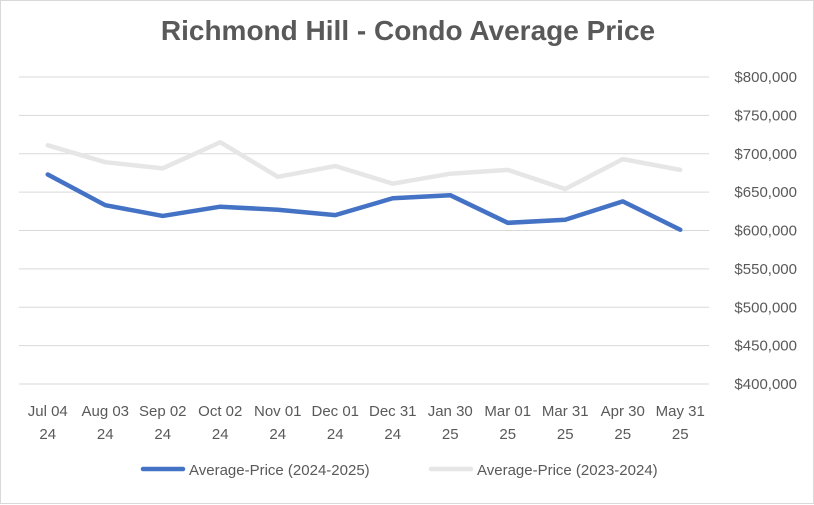 The height and width of the screenshot is (505, 814). What do you see at coordinates (335, 411) in the screenshot?
I see `x-tick-label: Dec 01` at bounding box center [335, 411].